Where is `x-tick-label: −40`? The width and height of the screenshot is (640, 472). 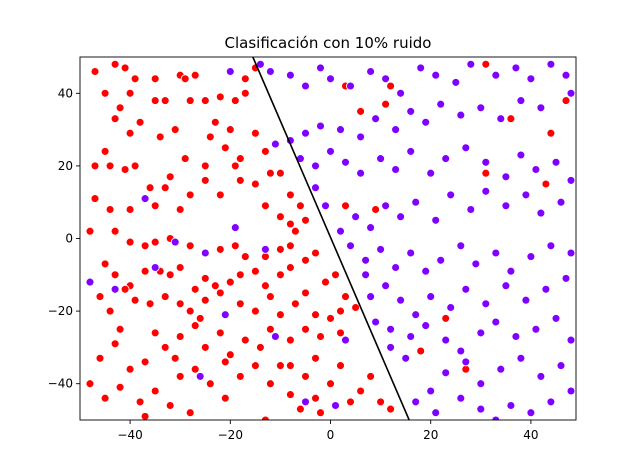
x-tick-label: −40 is located at coordinates (129, 435).